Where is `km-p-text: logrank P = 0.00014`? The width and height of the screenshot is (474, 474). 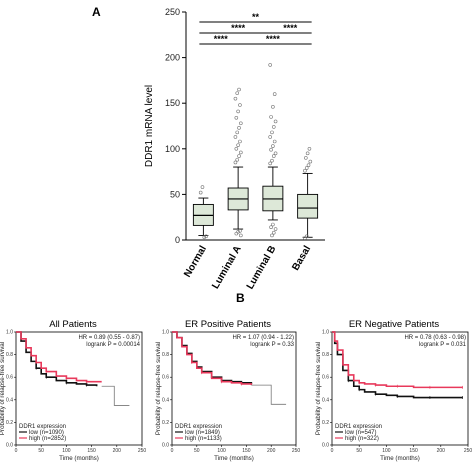 km-p-text: logrank P = 0.00014 is located at coordinates (113, 345).